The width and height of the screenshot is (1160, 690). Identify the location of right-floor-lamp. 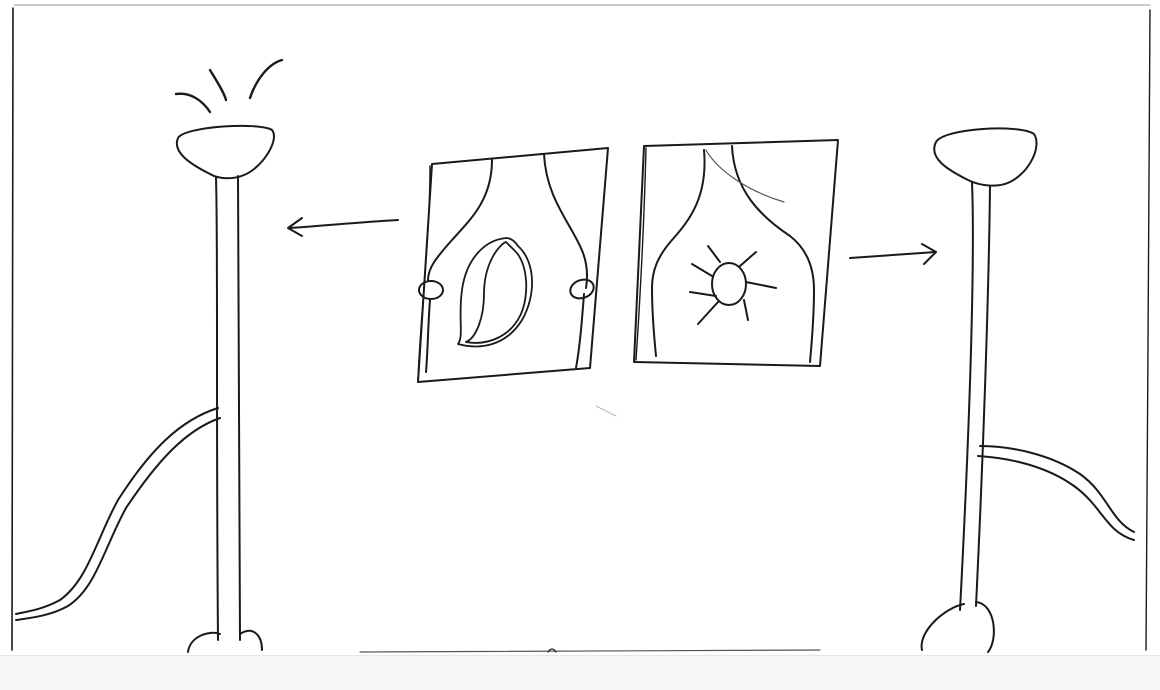
(1027, 390).